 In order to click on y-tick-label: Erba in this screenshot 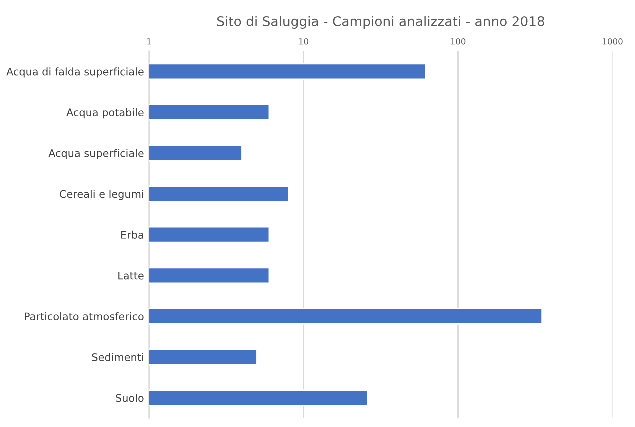, I will do `click(133, 234)`.